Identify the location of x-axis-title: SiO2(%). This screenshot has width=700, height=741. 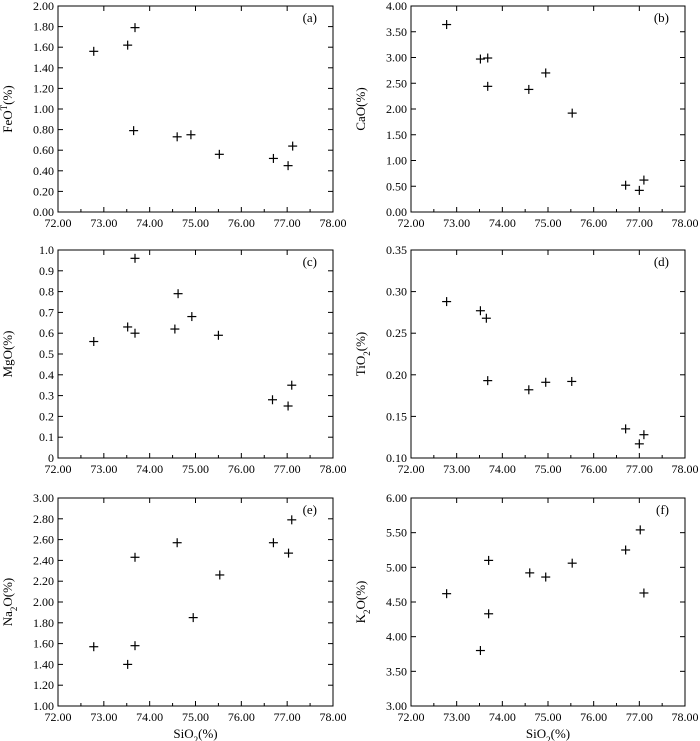
(548, 733).